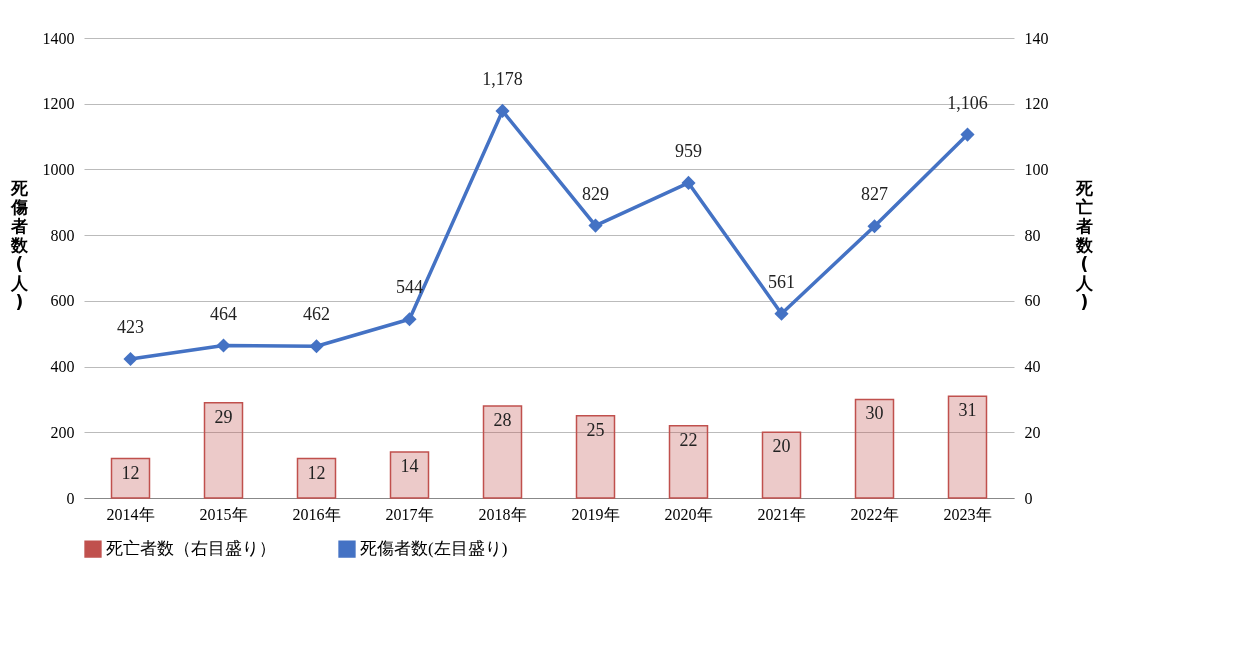  I want to click on data-label: 959, so click(688, 150).